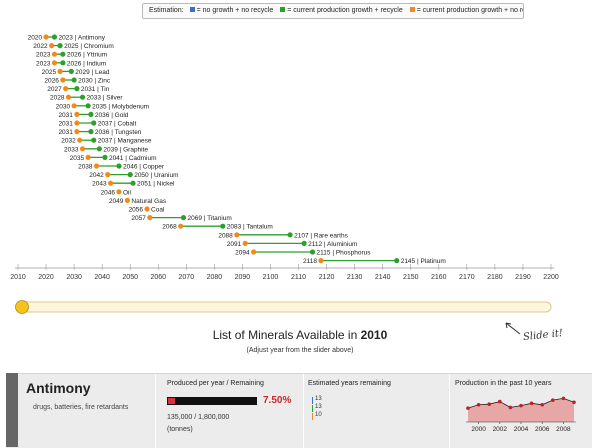 The height and width of the screenshot is (448, 600). I want to click on axis-tick-label: 2080, so click(215, 277).